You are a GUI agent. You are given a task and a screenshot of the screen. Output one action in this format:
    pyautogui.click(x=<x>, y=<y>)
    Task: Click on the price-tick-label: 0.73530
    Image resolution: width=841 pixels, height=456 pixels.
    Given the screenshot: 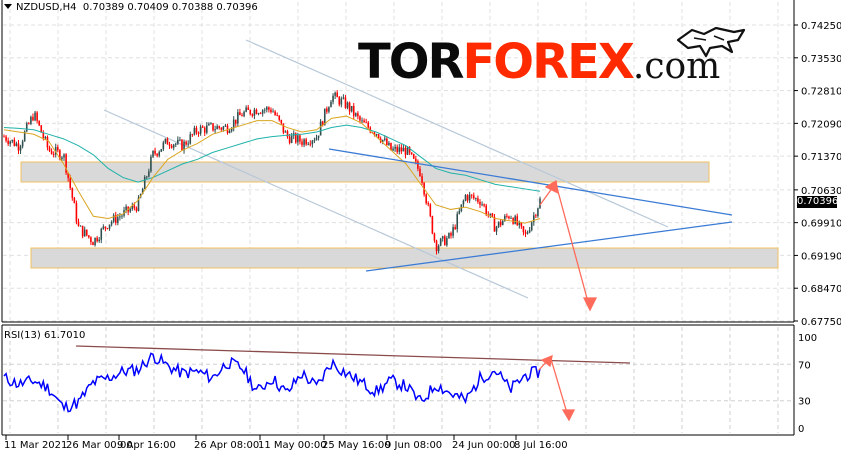 What is the action you would take?
    pyautogui.click(x=821, y=59)
    